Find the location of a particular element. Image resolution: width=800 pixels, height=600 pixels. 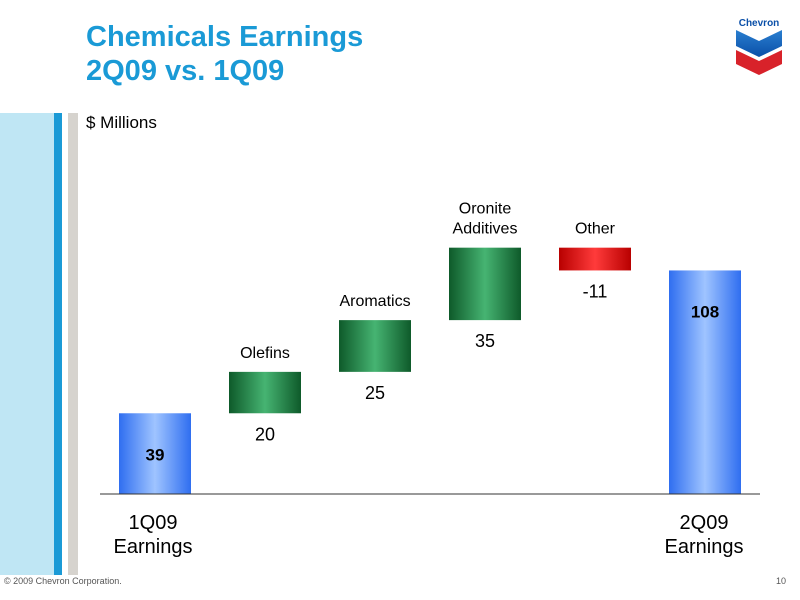

category-label-2q09-line2: Earnings is located at coordinates (704, 547).